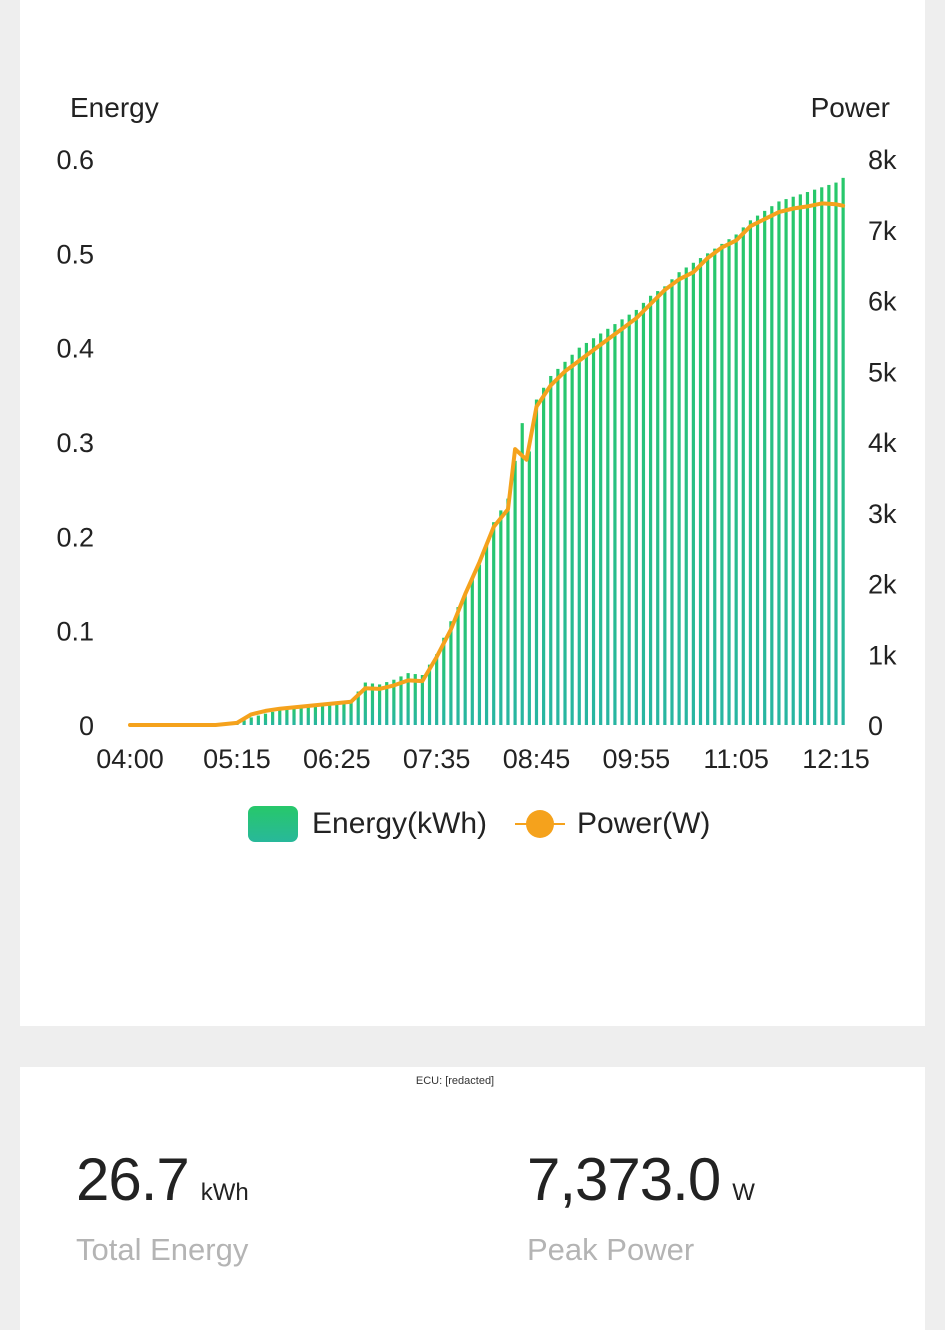 Image resolution: width=945 pixels, height=1330 pixels. What do you see at coordinates (644, 823) in the screenshot?
I see `power-legend-label: Power(W)` at bounding box center [644, 823].